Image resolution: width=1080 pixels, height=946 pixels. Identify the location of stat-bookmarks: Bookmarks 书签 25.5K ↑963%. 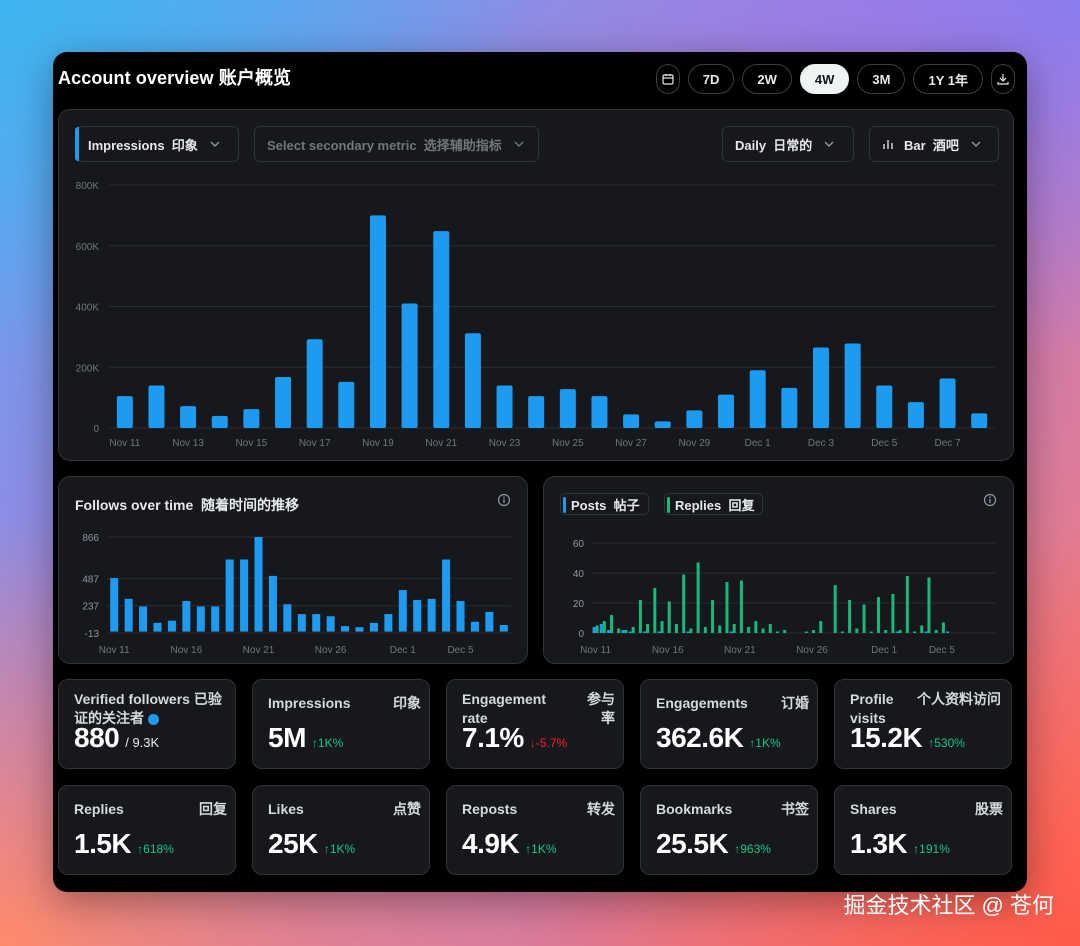
(729, 830).